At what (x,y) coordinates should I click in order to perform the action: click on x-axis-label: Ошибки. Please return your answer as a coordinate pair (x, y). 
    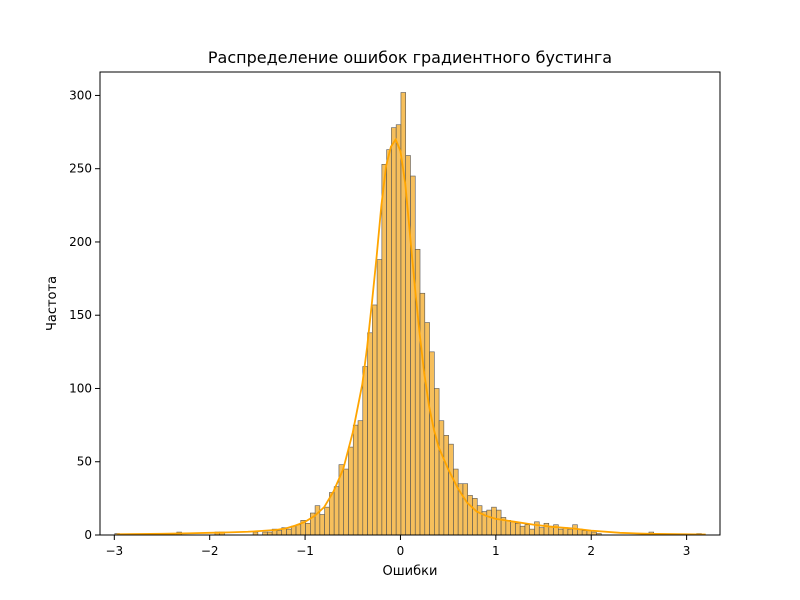
    Looking at the image, I should click on (410, 571).